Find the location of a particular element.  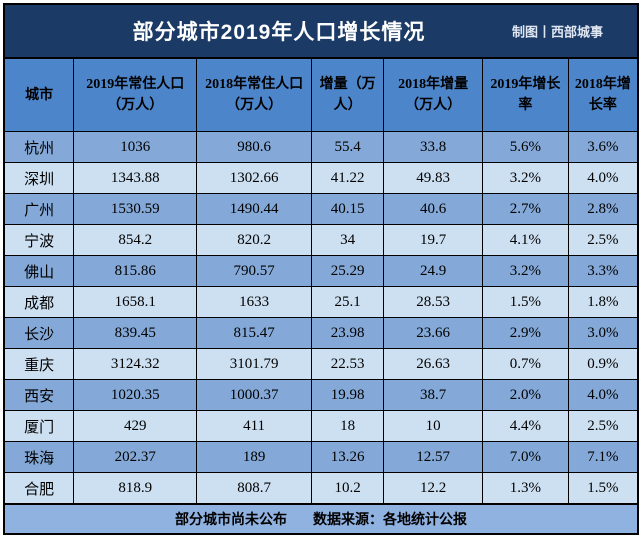

table-row-guangzhou: 广州 1530.59 1490.44 40.15 40.6 2.7% 2.8% is located at coordinates (321, 209).